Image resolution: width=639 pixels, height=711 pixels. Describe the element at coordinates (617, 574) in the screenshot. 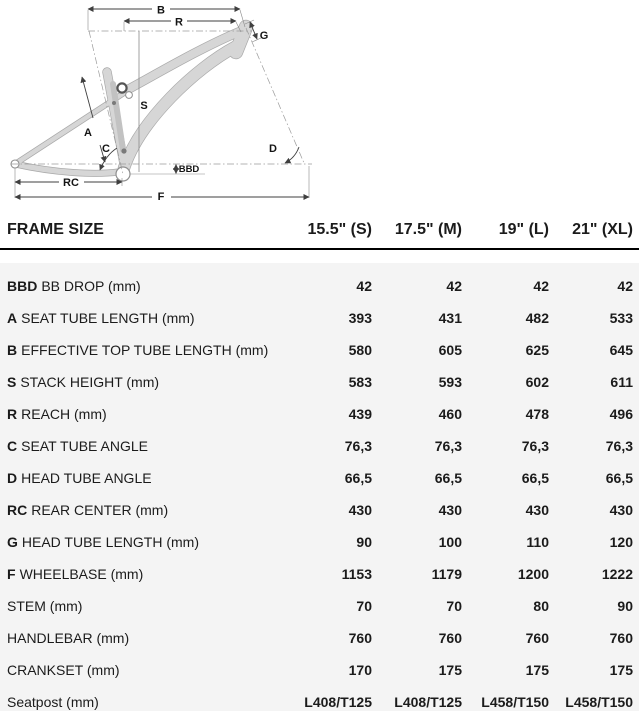

I see `value-size-xl: 1222` at that location.